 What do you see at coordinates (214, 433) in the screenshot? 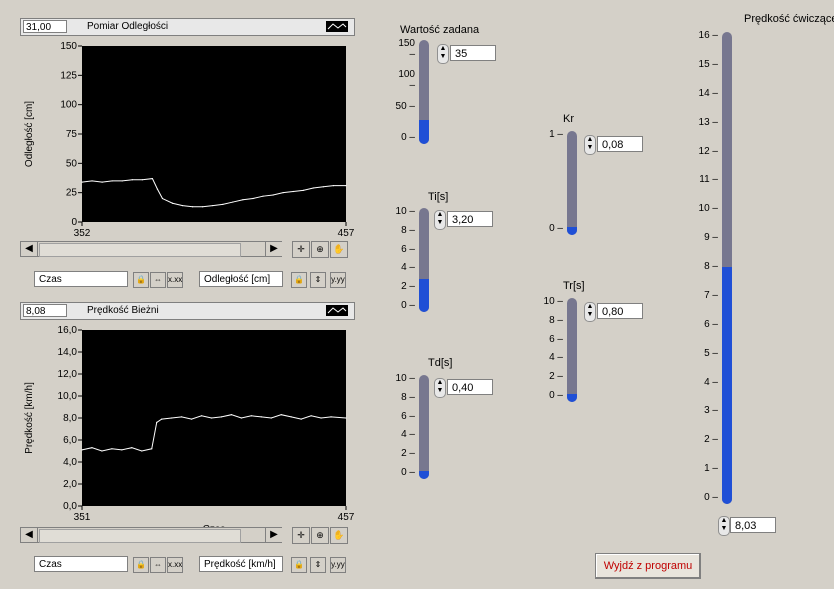
I see `series-line` at bounding box center [214, 433].